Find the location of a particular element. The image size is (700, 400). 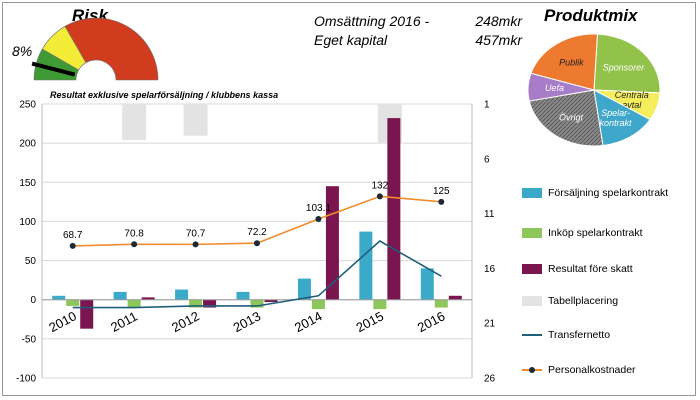

y-tick-label: -50 is located at coordinates (29, 339).